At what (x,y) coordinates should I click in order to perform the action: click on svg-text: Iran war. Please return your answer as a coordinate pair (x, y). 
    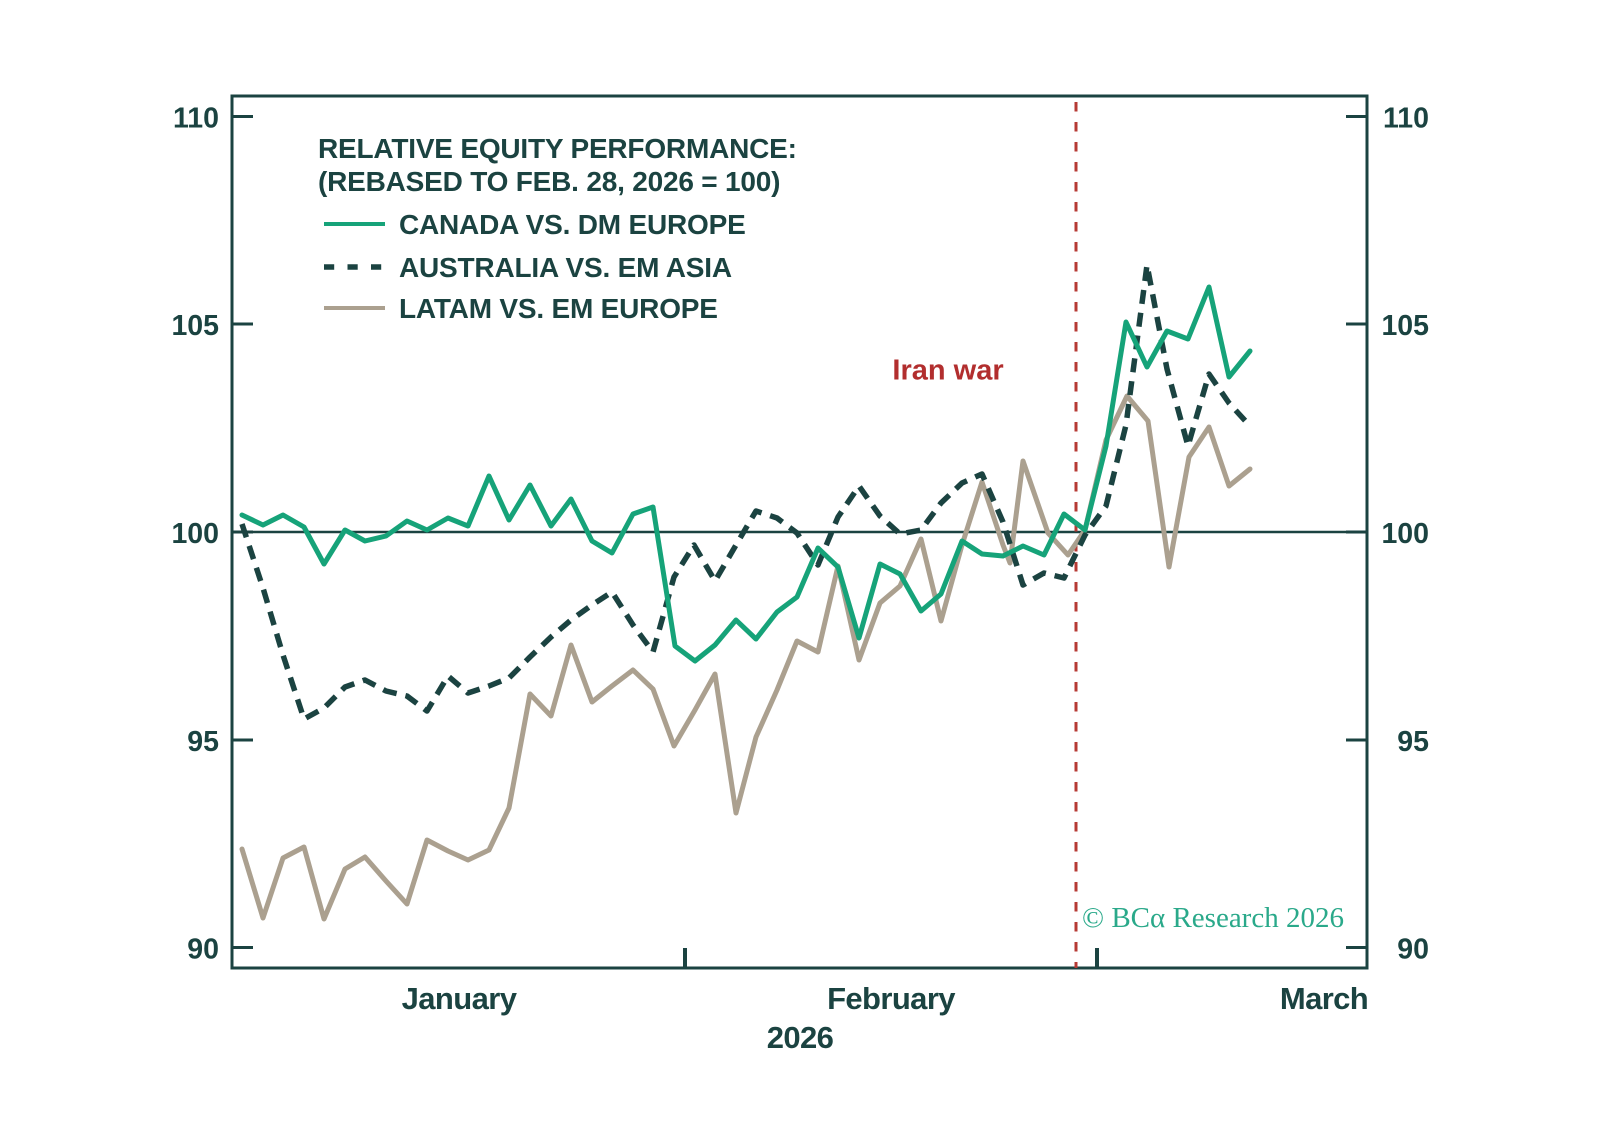
    Looking at the image, I should click on (947, 371).